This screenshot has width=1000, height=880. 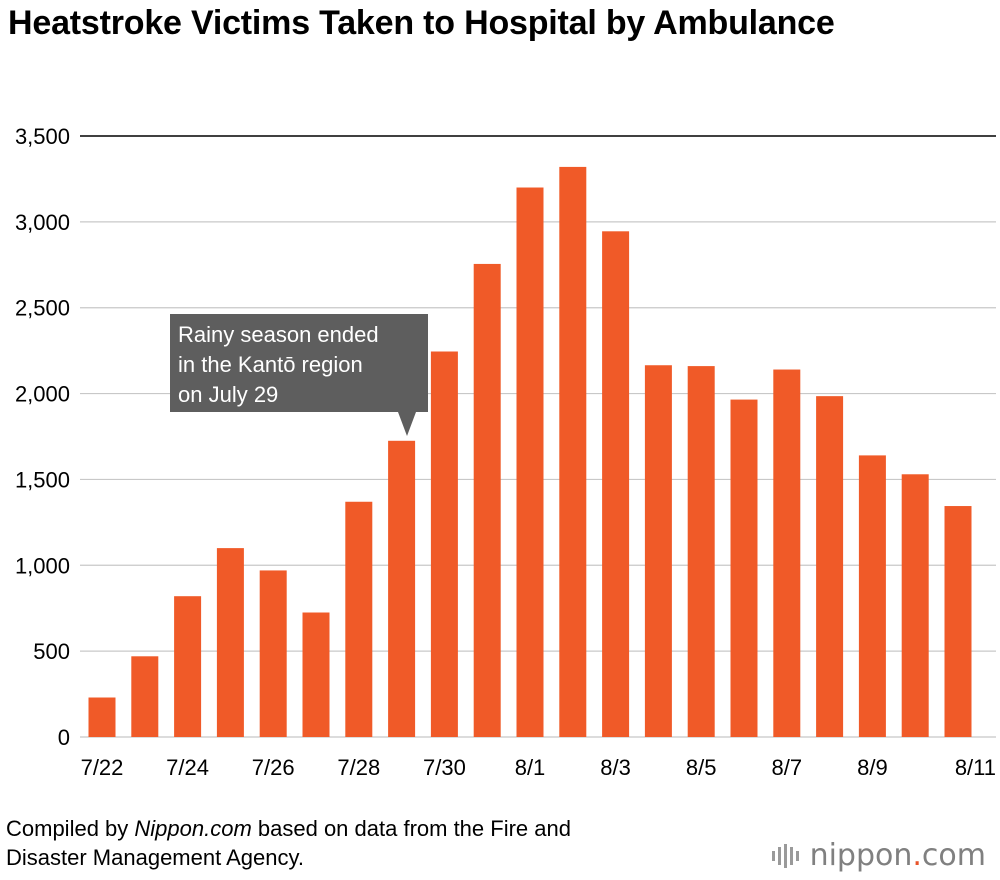 What do you see at coordinates (42, 479) in the screenshot?
I see `y-tick-label: 1,500` at bounding box center [42, 479].